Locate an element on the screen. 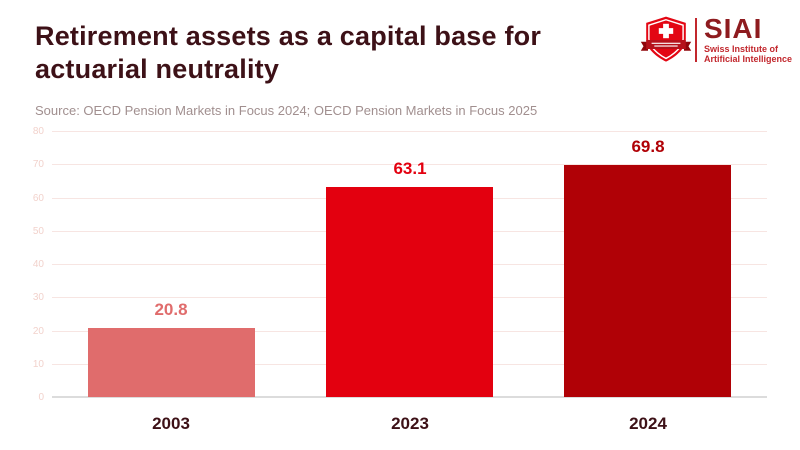 This screenshot has width=800, height=450. y-tick-label-50: 50 is located at coordinates (38, 231).